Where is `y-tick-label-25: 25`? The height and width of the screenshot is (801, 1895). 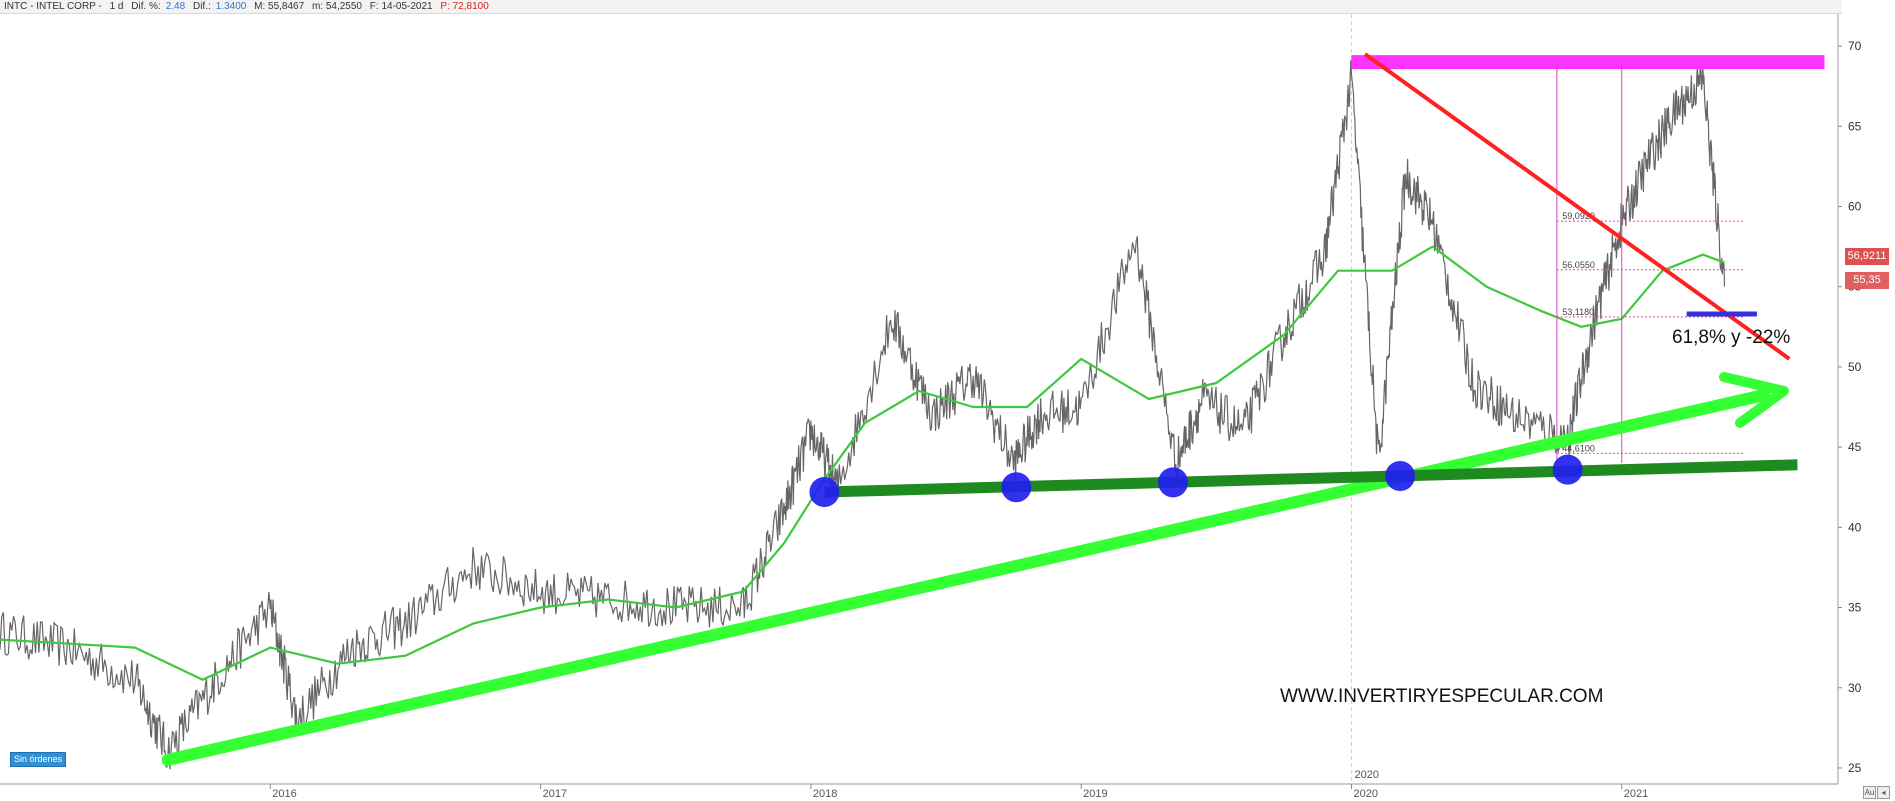 y-tick-label-25: 25 is located at coordinates (1855, 768).